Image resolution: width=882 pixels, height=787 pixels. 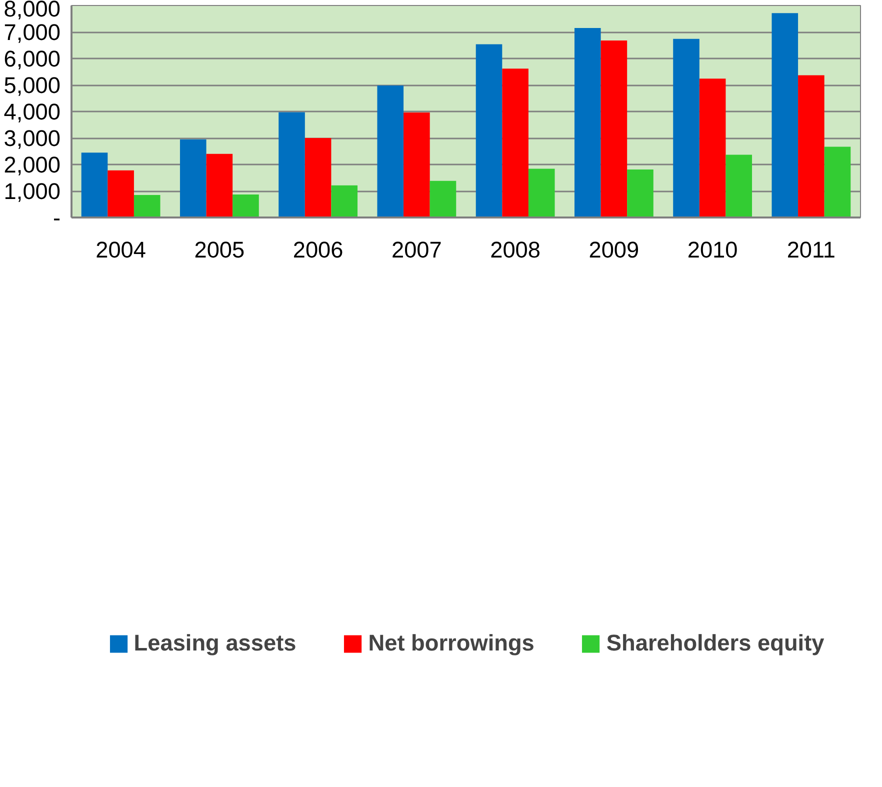 I want to click on x-tick-label: 2007, so click(x=416, y=249).